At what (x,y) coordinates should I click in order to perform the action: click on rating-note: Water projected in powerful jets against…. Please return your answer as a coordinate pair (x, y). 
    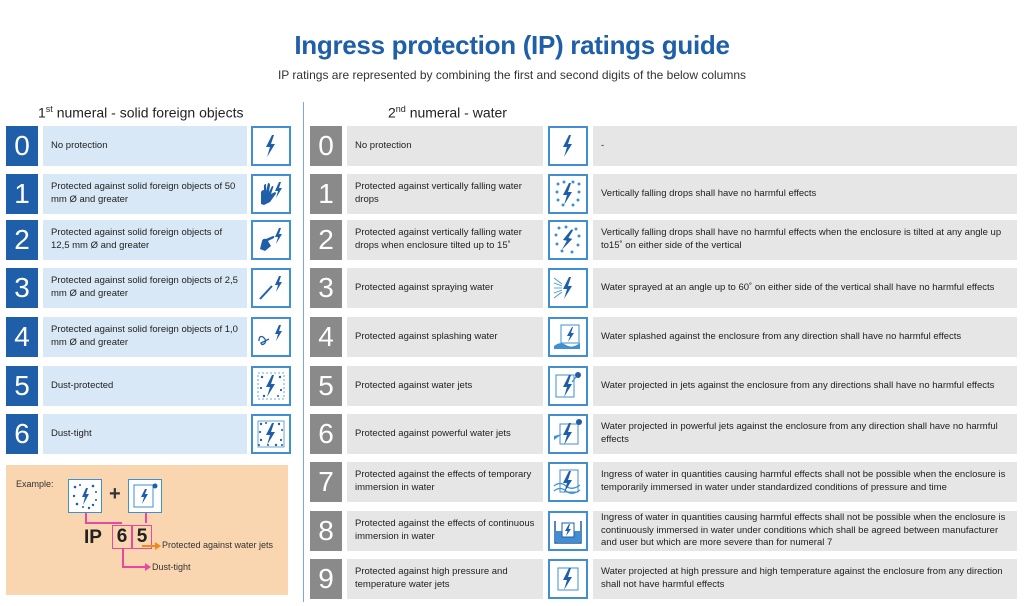
    Looking at the image, I should click on (805, 434).